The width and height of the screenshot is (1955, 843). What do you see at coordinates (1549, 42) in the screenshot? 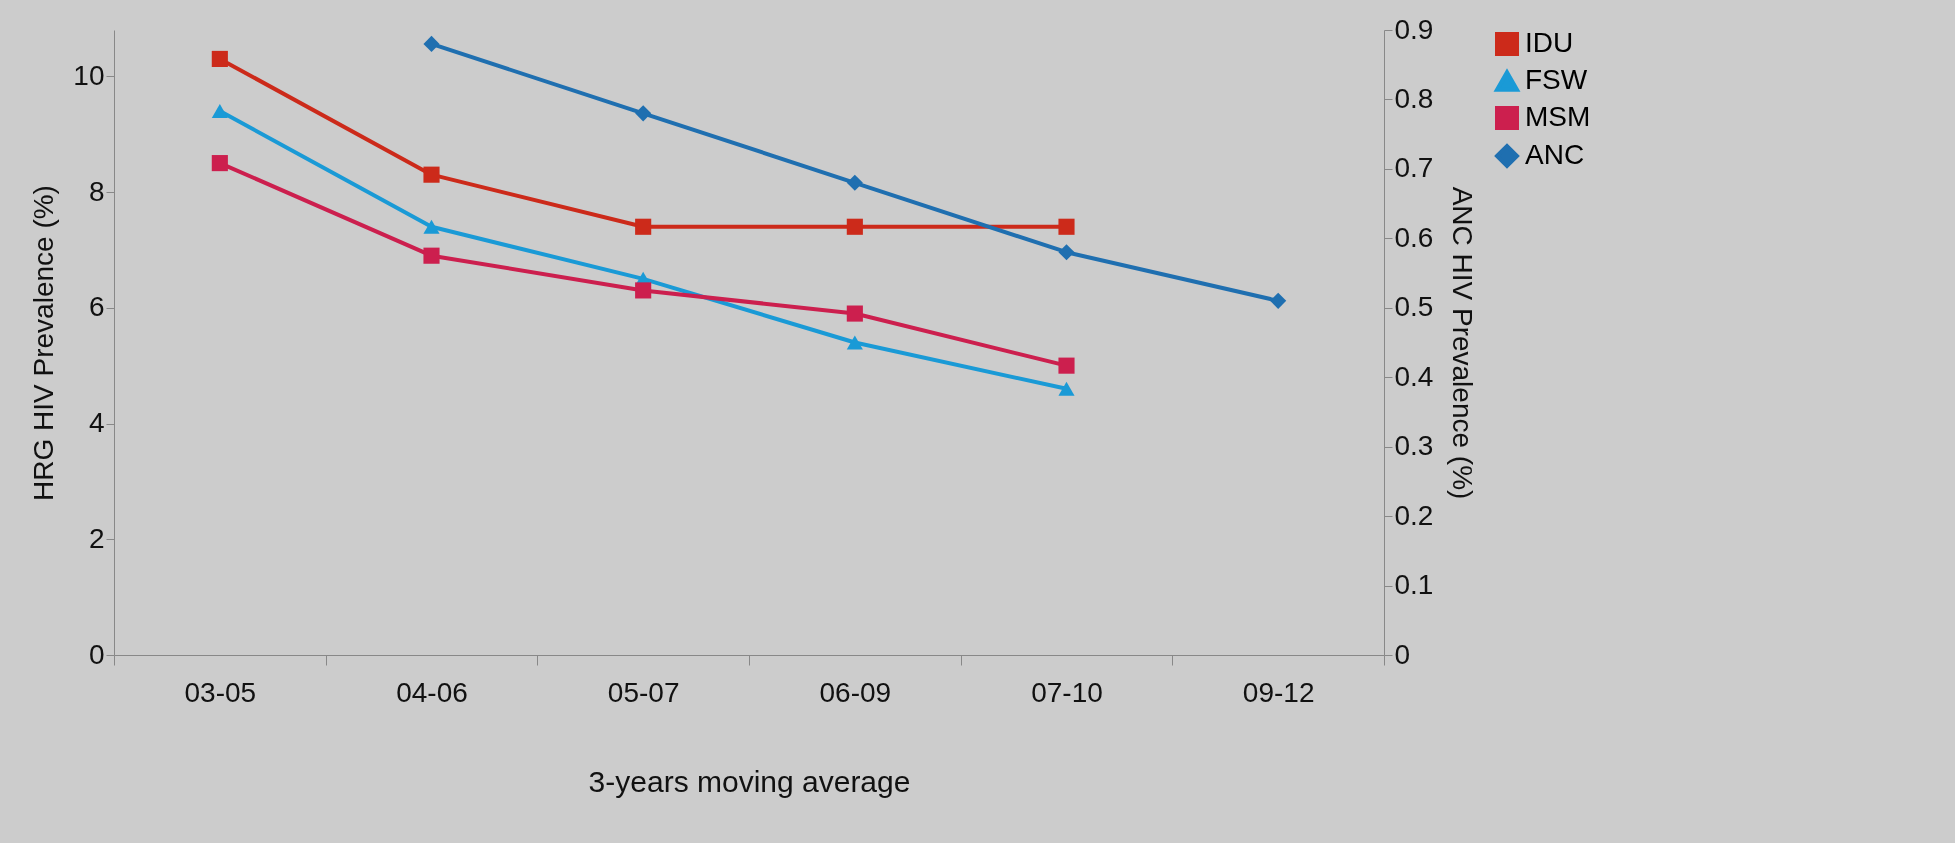
I see `legend-label: IDU` at bounding box center [1549, 42].